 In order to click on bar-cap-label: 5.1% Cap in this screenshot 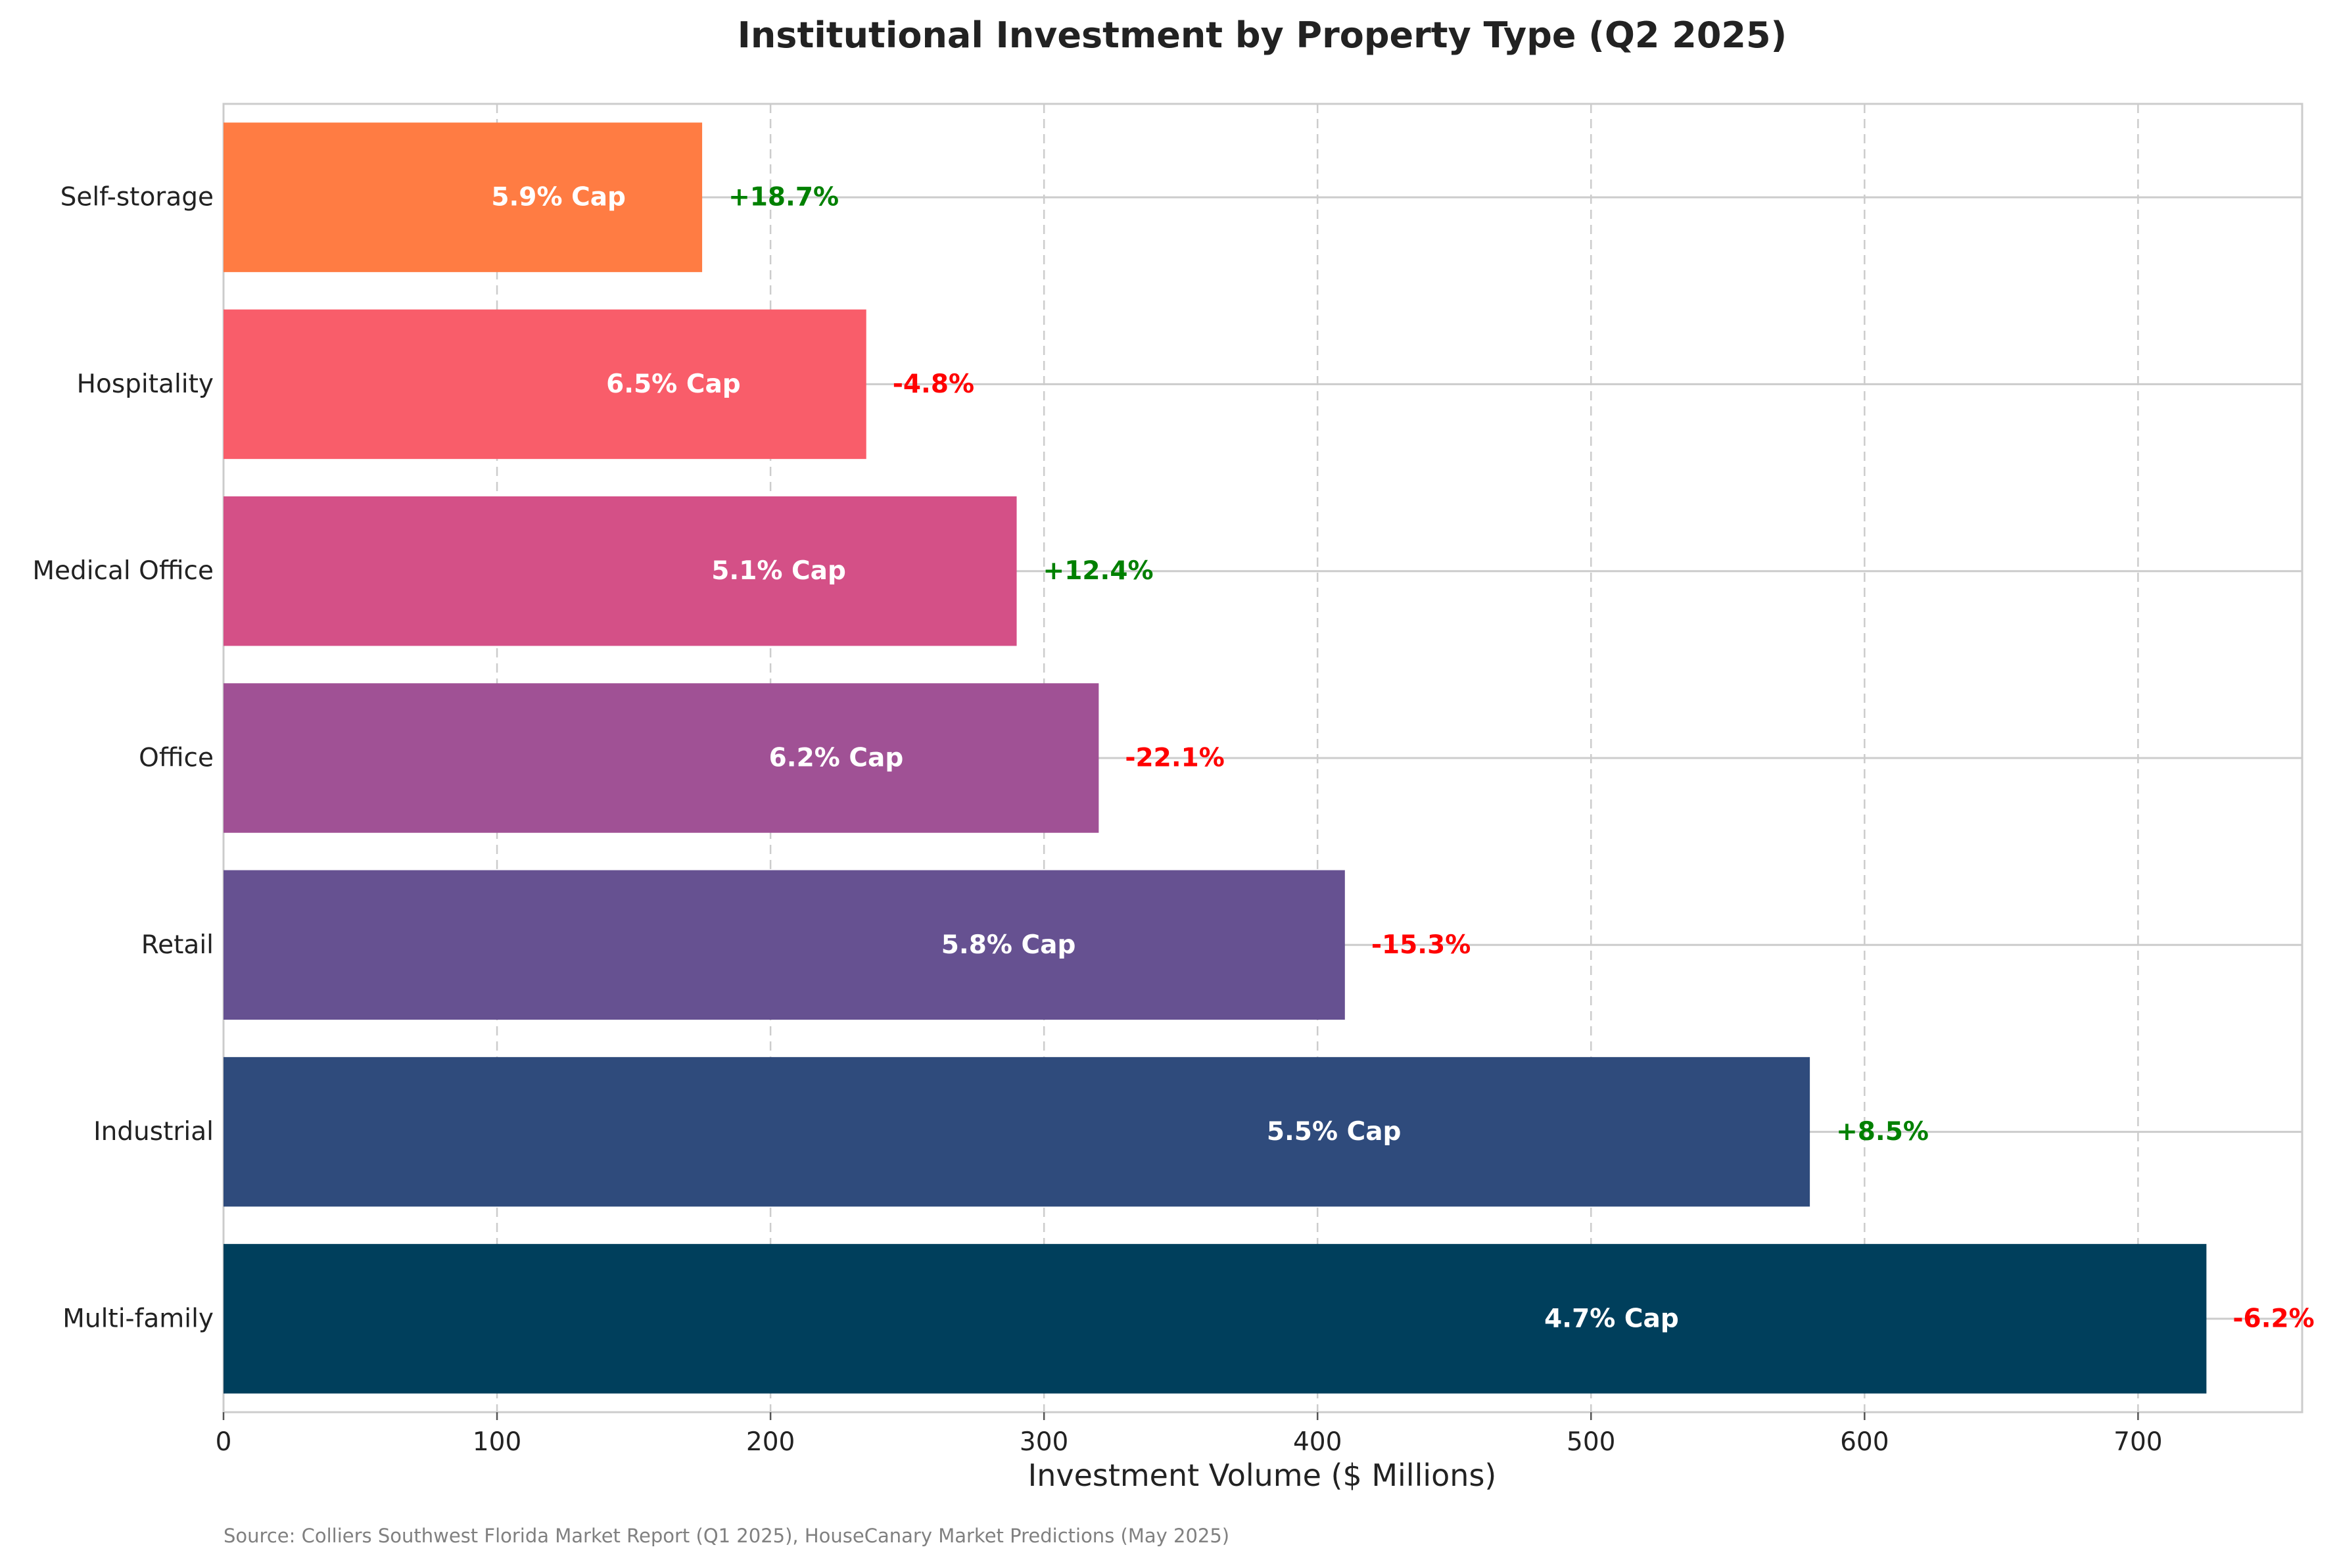, I will do `click(778, 571)`.